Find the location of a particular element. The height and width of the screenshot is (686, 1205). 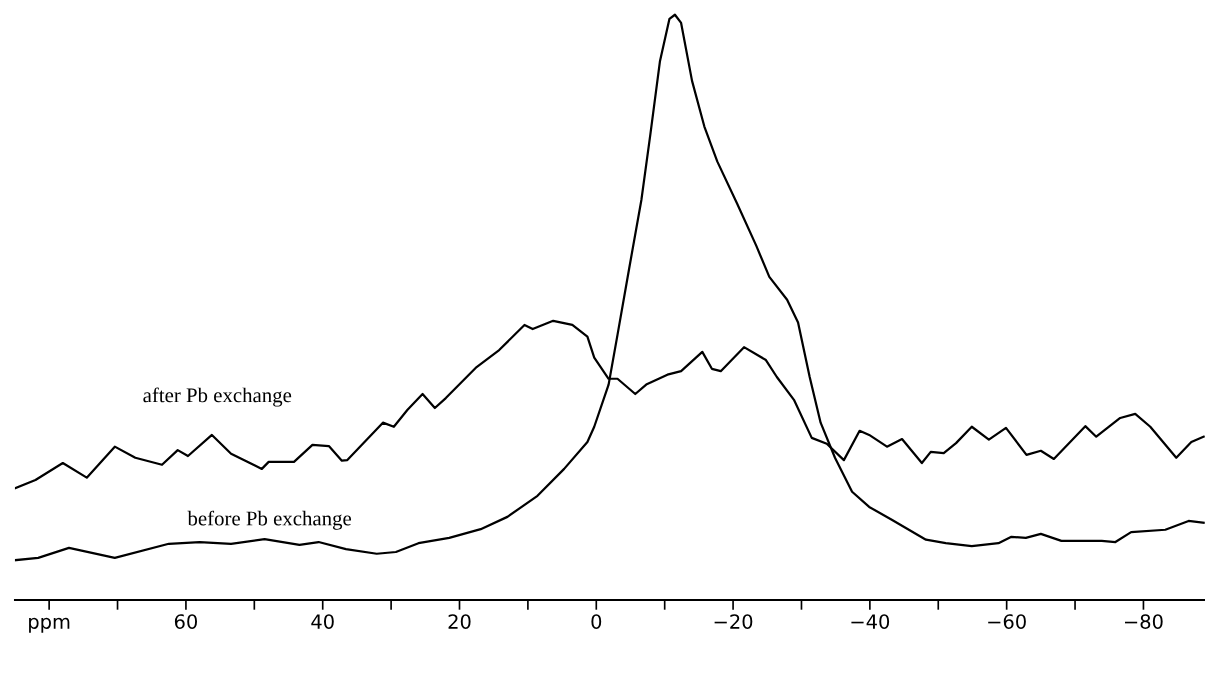

x-tick-label: 0 is located at coordinates (596, 621).